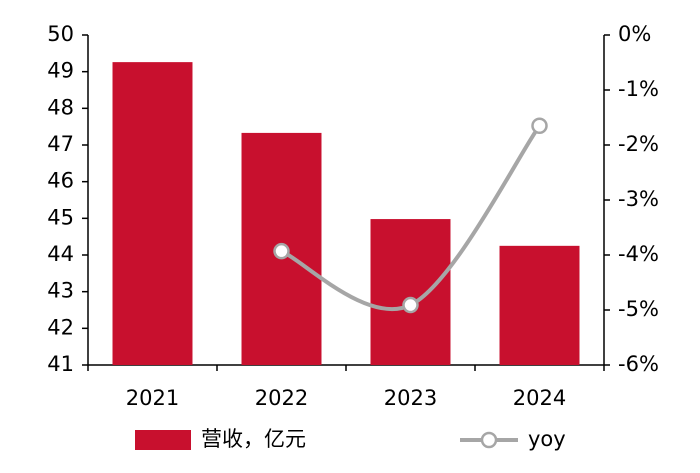 The image size is (700, 473). What do you see at coordinates (547, 439) in the screenshot?
I see `legend-label: yoy` at bounding box center [547, 439].